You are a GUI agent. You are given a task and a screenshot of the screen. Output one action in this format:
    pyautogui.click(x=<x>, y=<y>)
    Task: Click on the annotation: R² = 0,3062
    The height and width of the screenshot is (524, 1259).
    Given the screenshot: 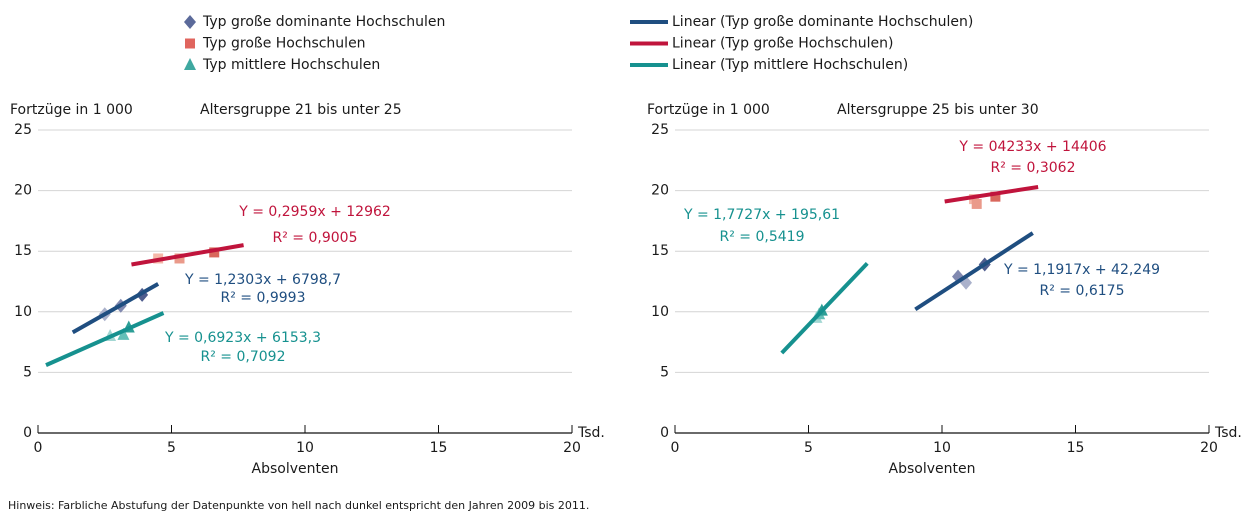 What is the action you would take?
    pyautogui.click(x=1033, y=168)
    